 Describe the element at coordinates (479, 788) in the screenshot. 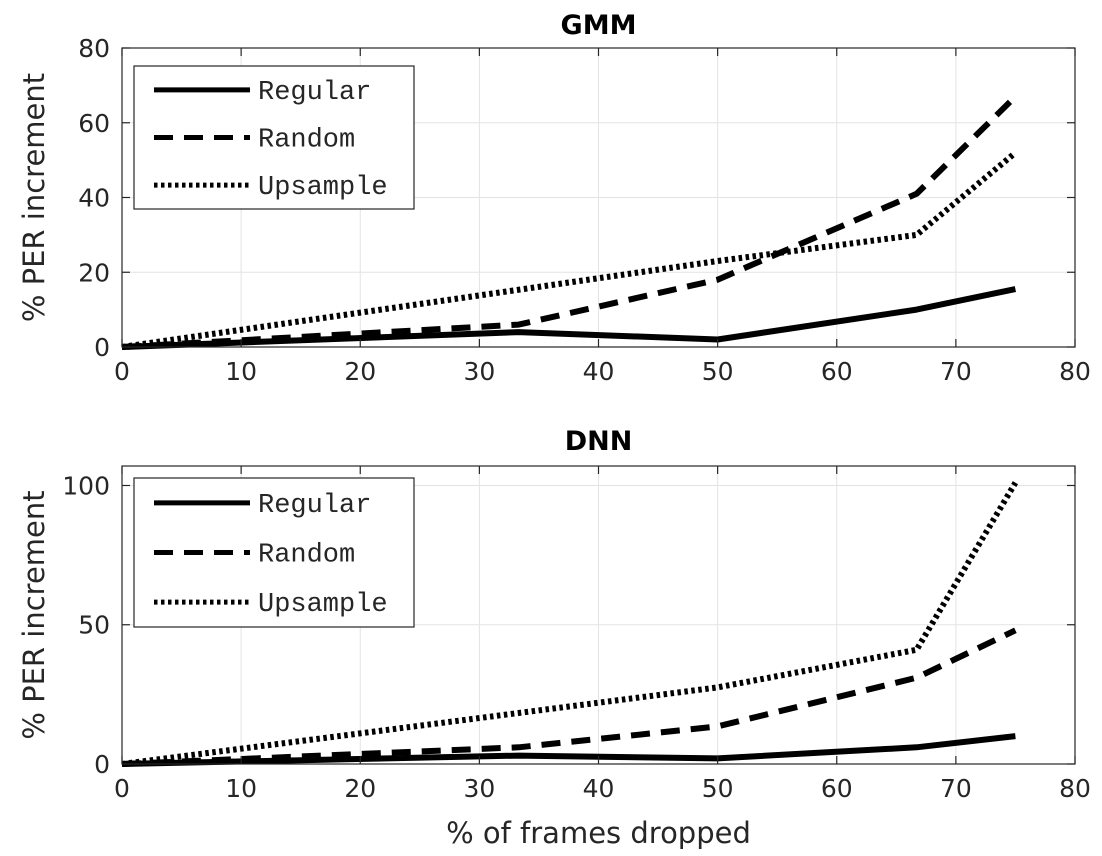

I see `dnn-x-tick-label: 30` at that location.